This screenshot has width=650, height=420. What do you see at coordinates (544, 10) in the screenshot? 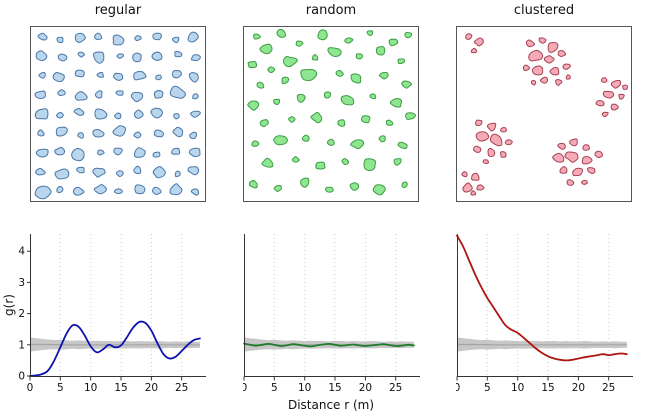
I see `panel-title-clustered: clustered` at bounding box center [544, 10].